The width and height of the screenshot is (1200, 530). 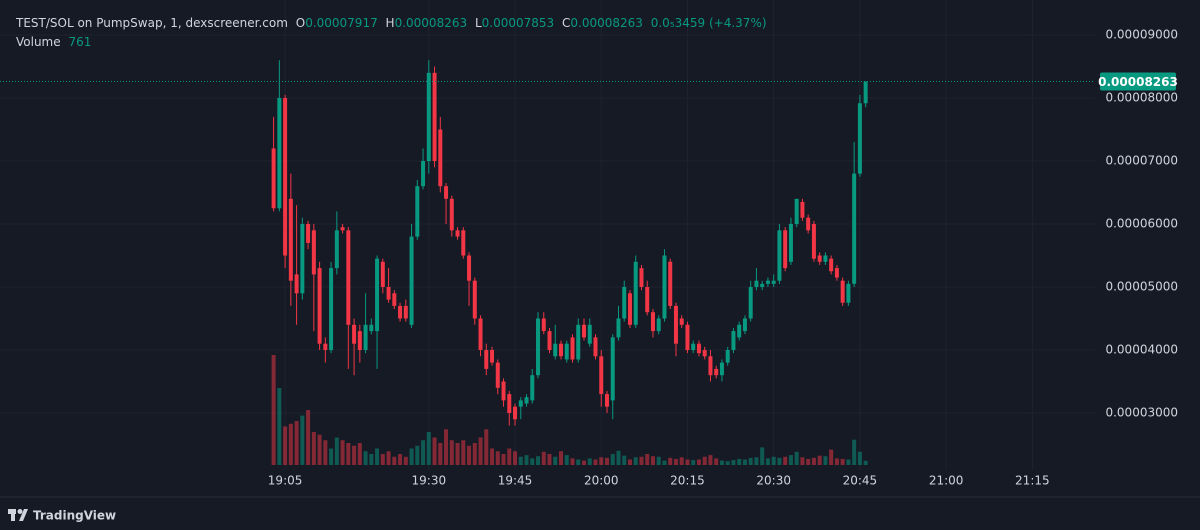 What do you see at coordinates (518, 23) in the screenshot?
I see `l-value: 0.00007853` at bounding box center [518, 23].